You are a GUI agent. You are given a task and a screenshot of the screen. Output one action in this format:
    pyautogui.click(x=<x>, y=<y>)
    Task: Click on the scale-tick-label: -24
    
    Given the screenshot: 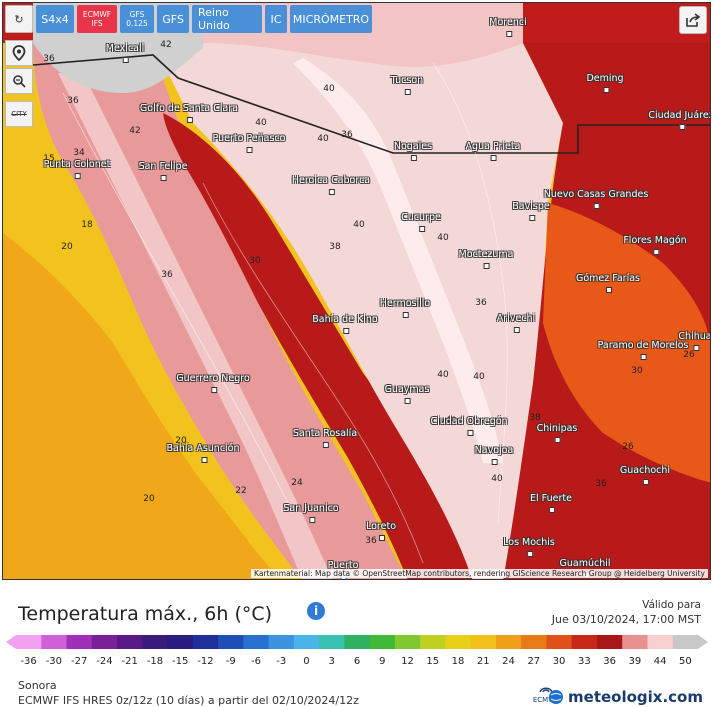 What is the action you would take?
    pyautogui.click(x=104, y=661)
    